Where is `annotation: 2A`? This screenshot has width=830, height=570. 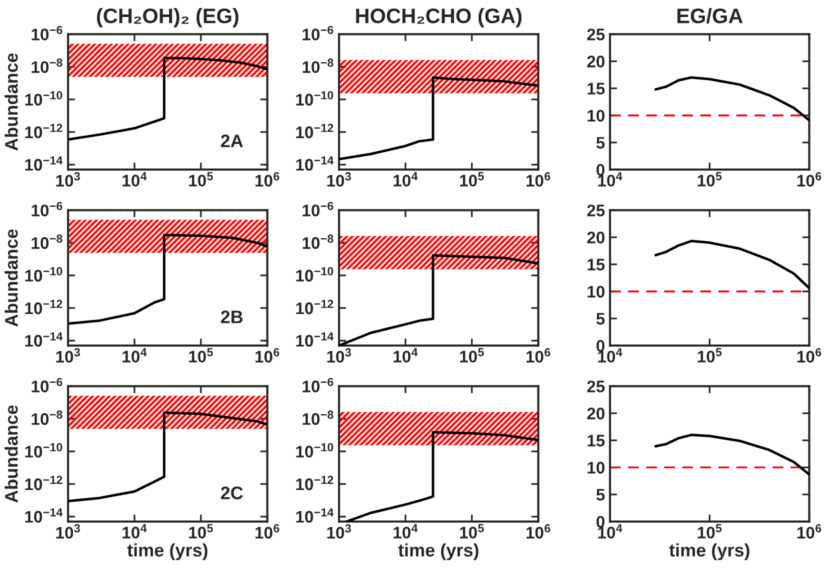
annotation: 2A is located at coordinates (231, 141).